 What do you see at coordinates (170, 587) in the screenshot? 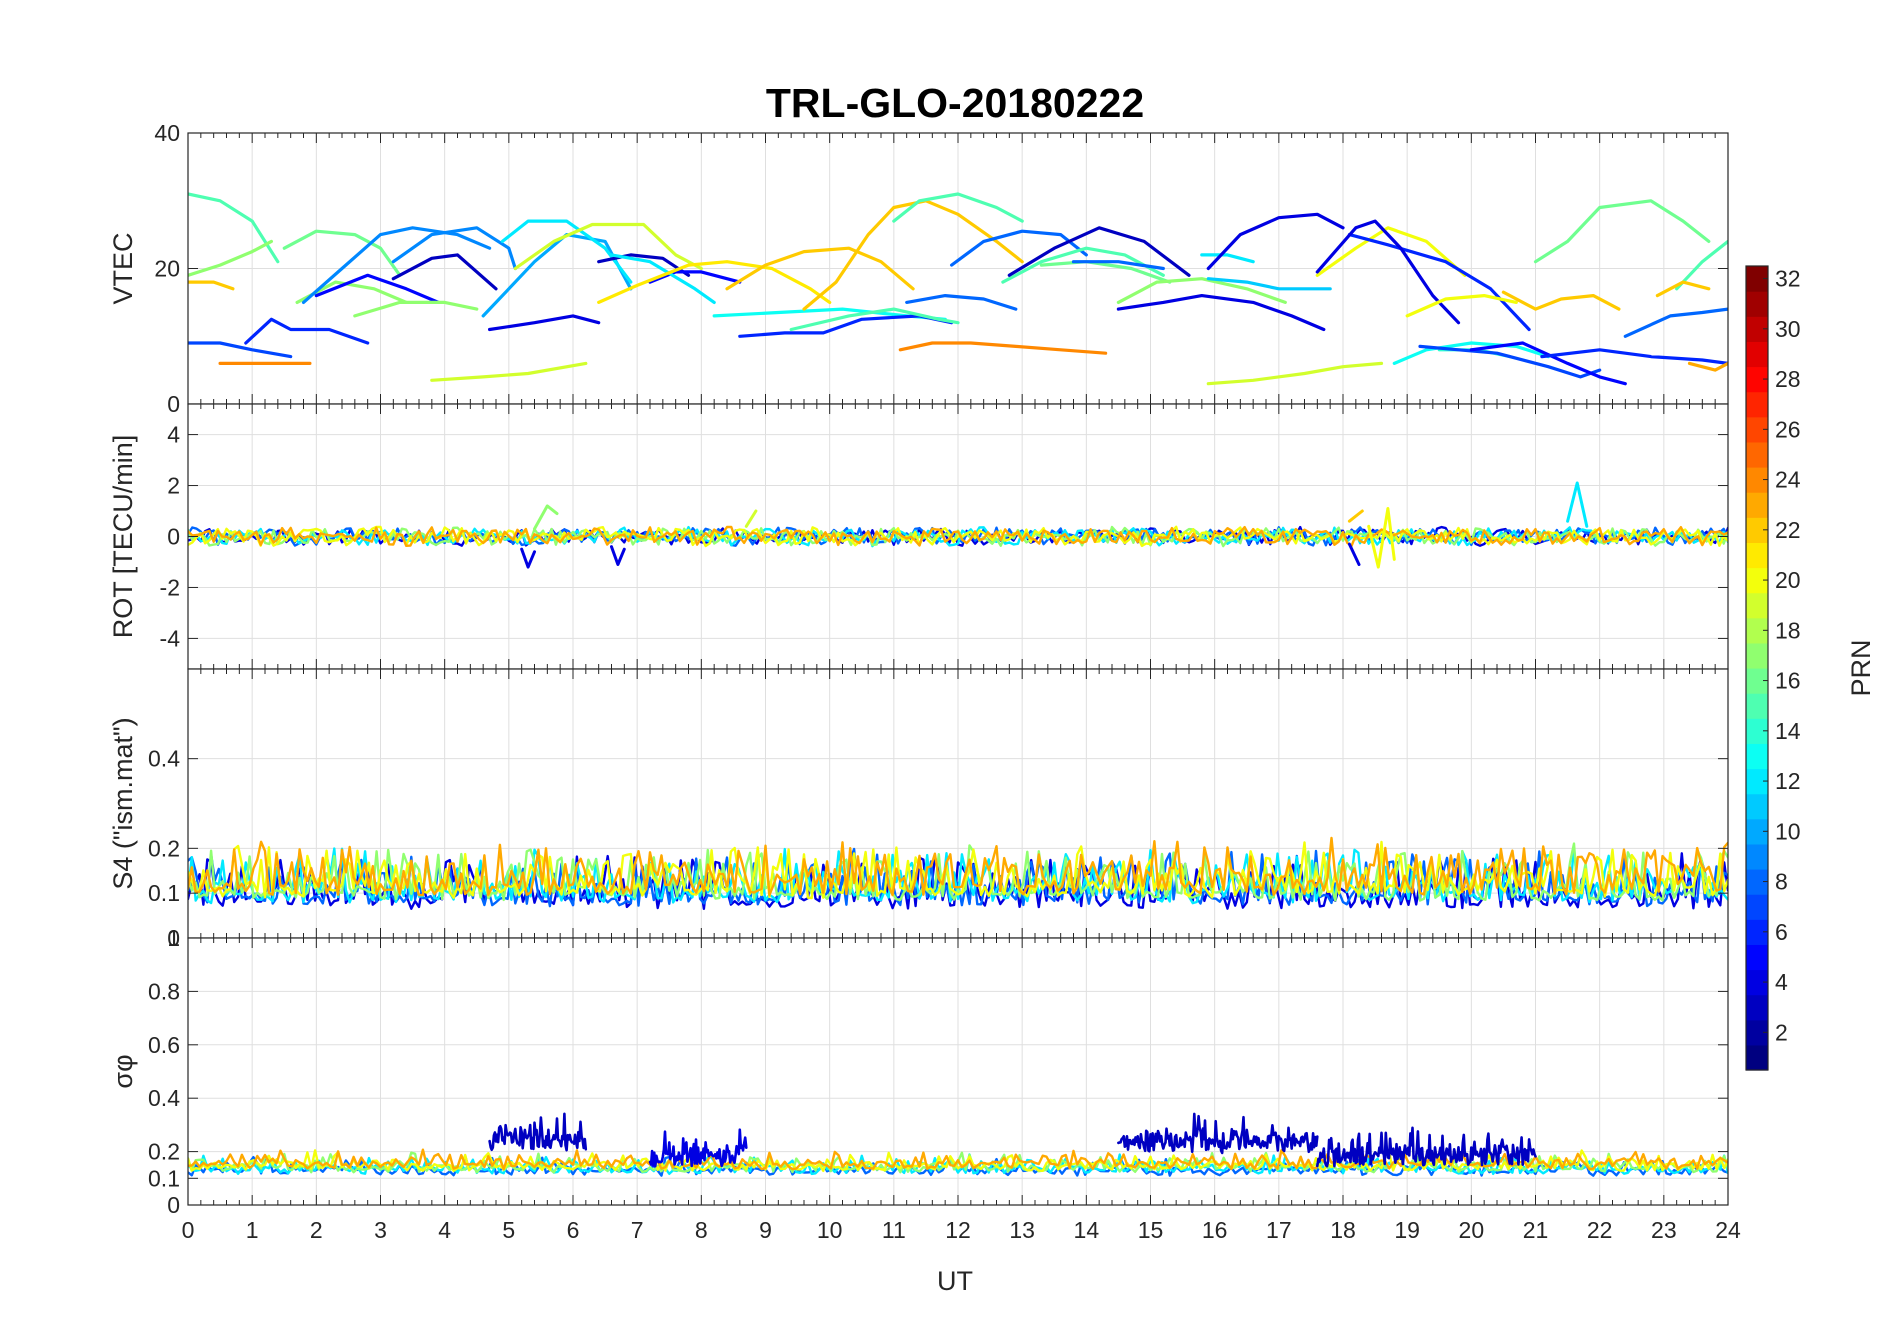
I see `y-tick-label: -2` at bounding box center [170, 587].